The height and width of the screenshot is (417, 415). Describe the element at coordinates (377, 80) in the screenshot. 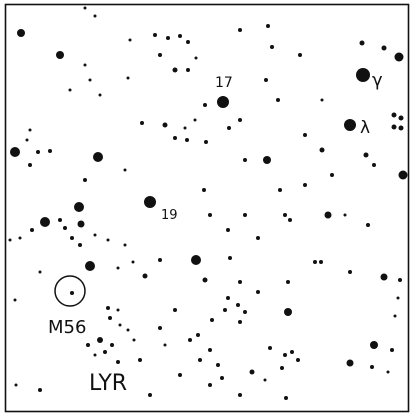

I see `label-gamma: γ` at that location.